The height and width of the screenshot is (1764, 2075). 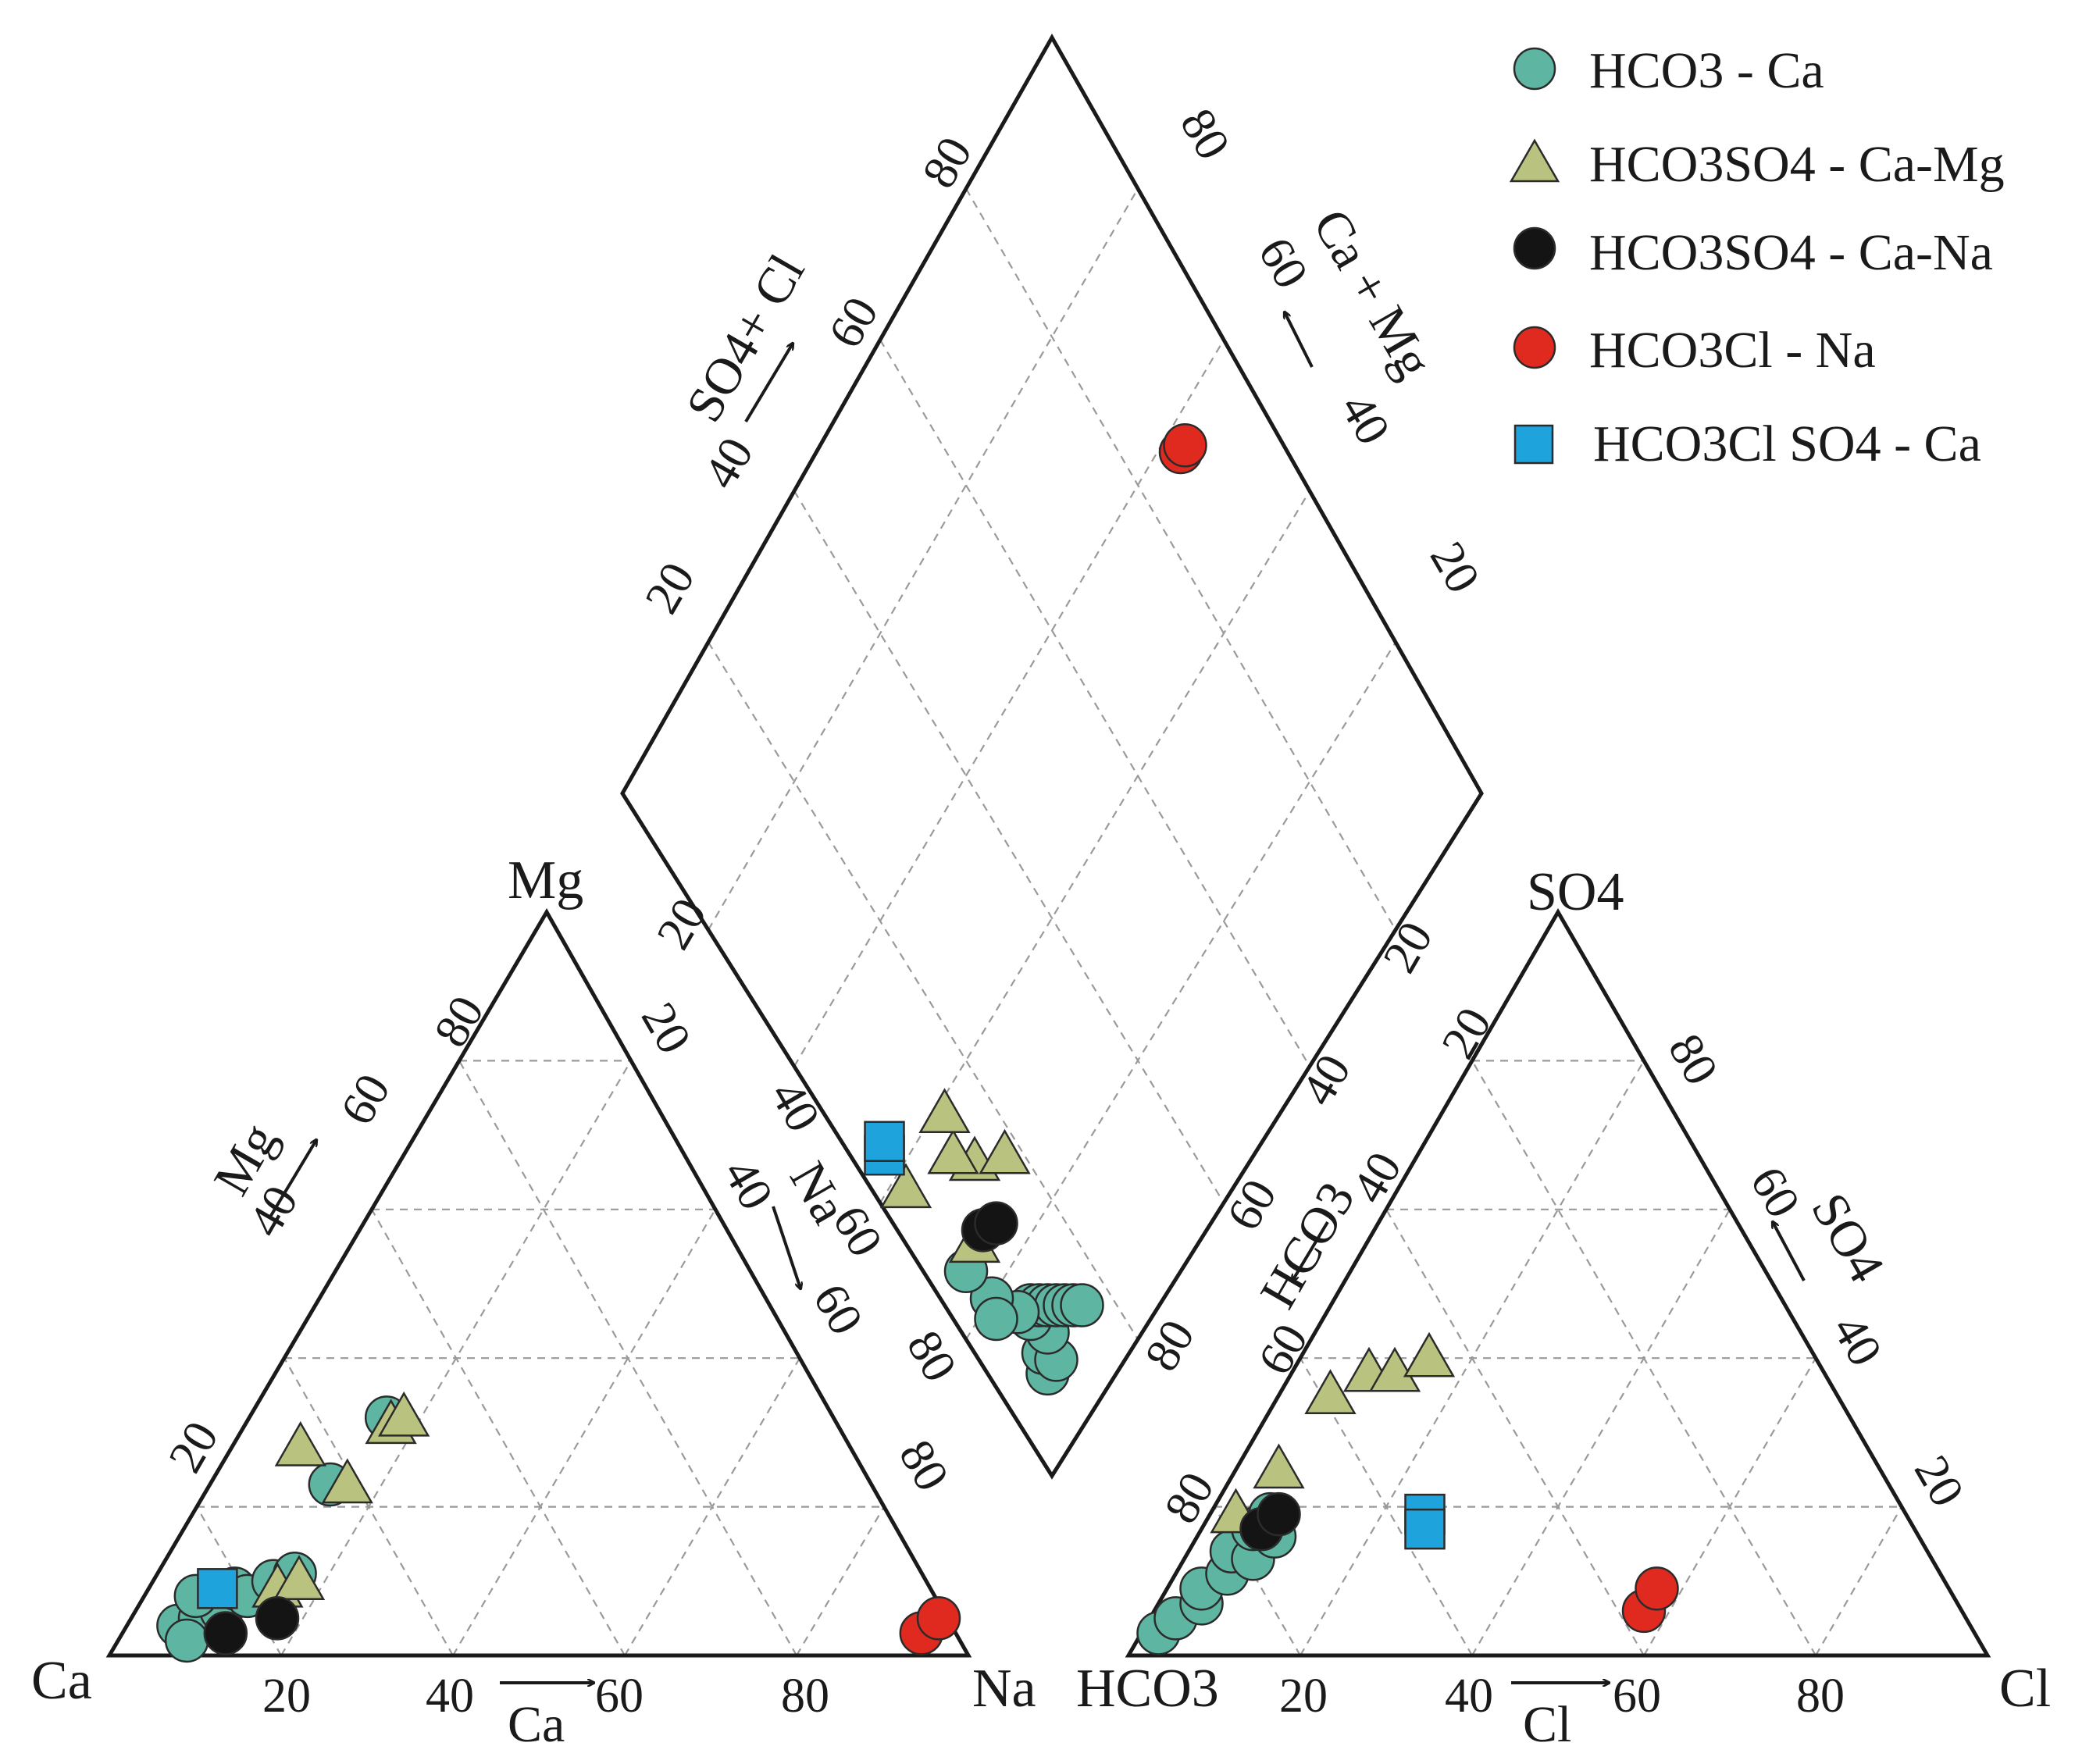 What do you see at coordinates (1789, 1251) in the screenshot?
I see `anion-right-axis-arrow` at bounding box center [1789, 1251].